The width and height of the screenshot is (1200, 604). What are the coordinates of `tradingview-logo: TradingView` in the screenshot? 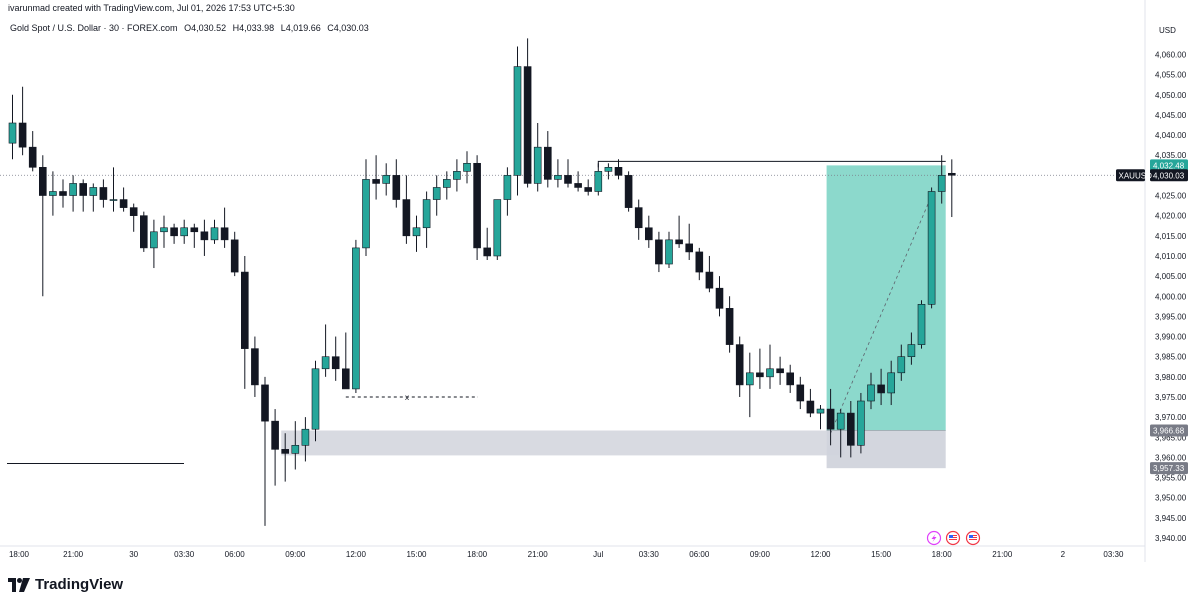 It's located at (65, 584).